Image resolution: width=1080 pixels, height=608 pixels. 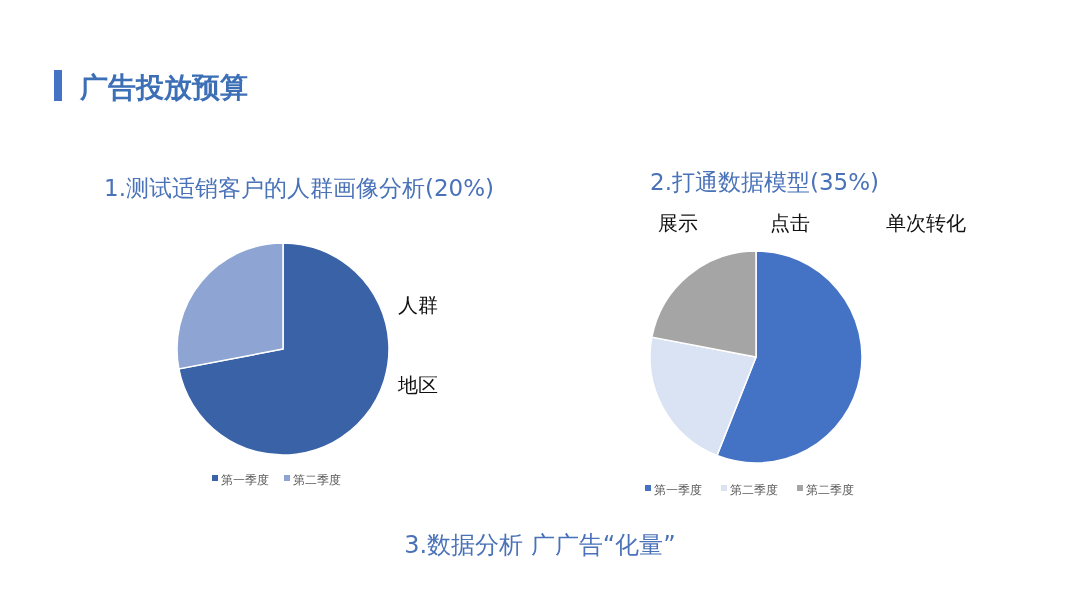 What do you see at coordinates (790, 223) in the screenshot?
I see `text: 点击` at bounding box center [790, 223].